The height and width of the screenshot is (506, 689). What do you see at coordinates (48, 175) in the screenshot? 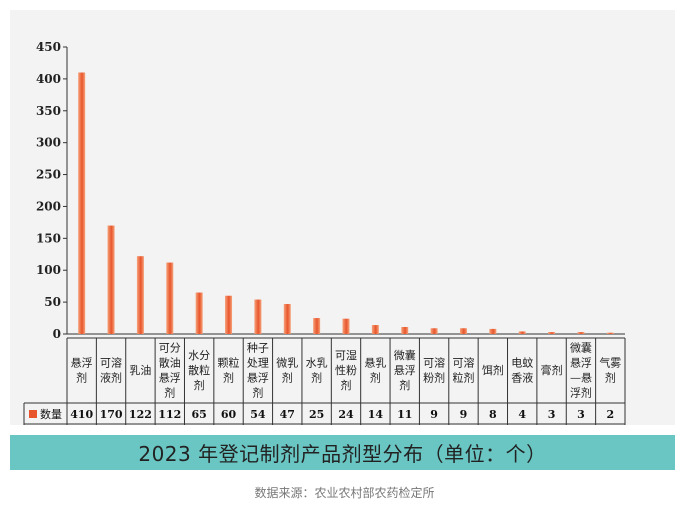
I see `y-tick-label: 250` at bounding box center [48, 175].